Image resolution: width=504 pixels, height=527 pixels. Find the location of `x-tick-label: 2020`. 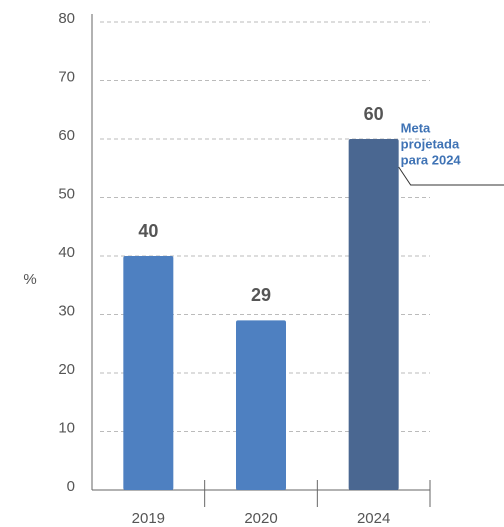

x-tick-label: 2020 is located at coordinates (260, 518).